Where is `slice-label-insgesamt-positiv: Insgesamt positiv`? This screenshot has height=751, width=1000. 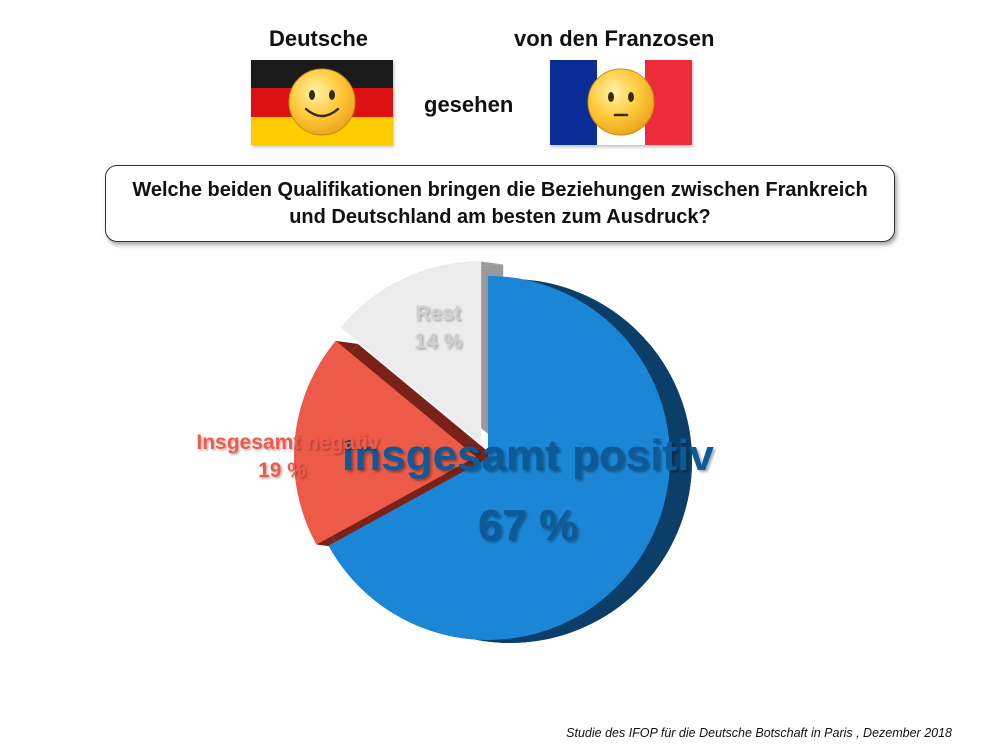
slice-label-insgesamt-positiv: Insgesamt positiv is located at coordinates (528, 455).